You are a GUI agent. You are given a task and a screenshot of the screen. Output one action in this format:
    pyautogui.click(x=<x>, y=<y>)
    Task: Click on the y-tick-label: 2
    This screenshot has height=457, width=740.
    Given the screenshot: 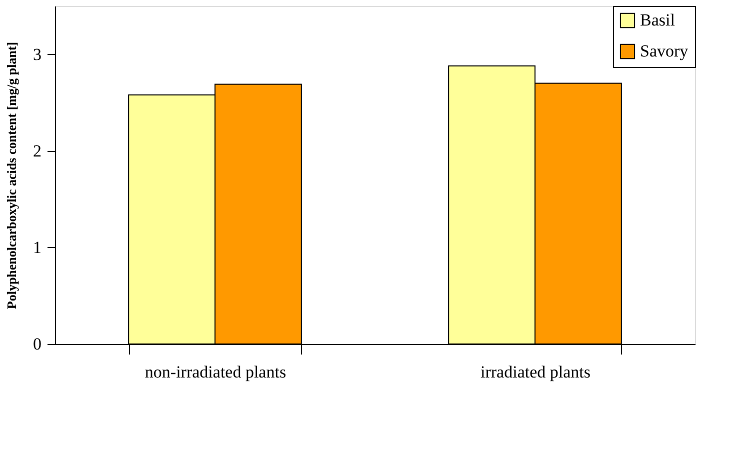 What is the action you would take?
    pyautogui.click(x=37, y=150)
    